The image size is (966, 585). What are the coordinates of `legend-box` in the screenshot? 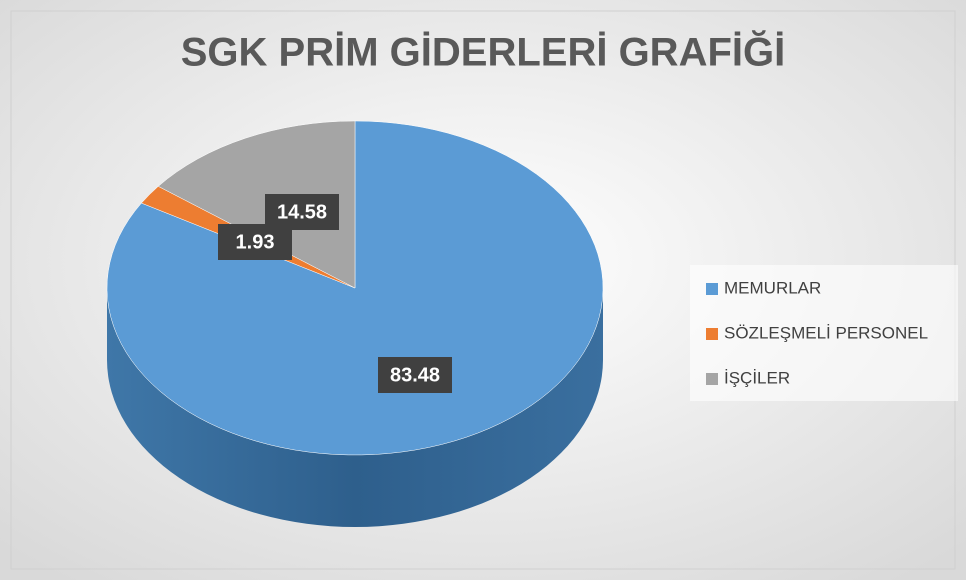 It's located at (824, 333).